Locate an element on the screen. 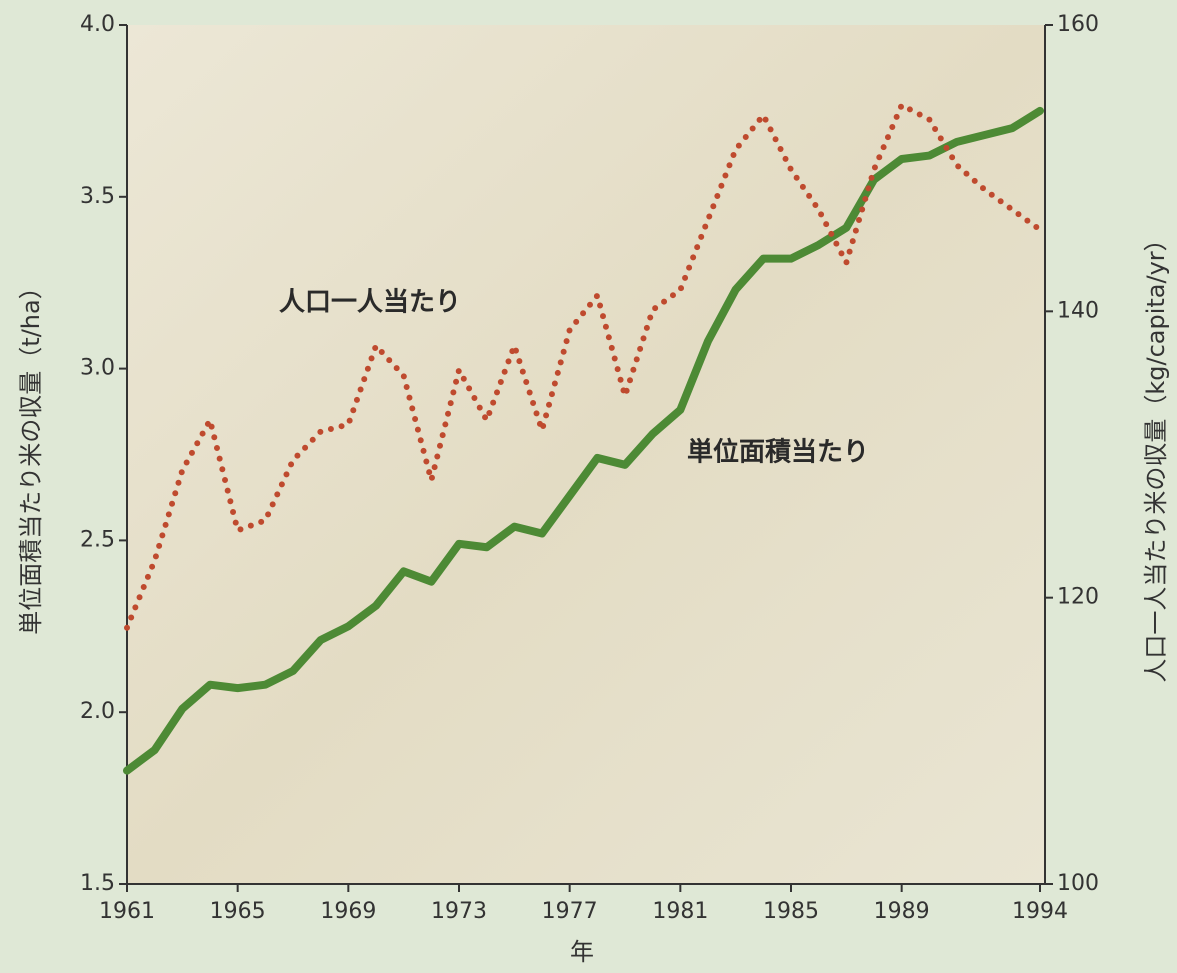 The height and width of the screenshot is (973, 1177). y2-tick-label: 140 is located at coordinates (1078, 310).